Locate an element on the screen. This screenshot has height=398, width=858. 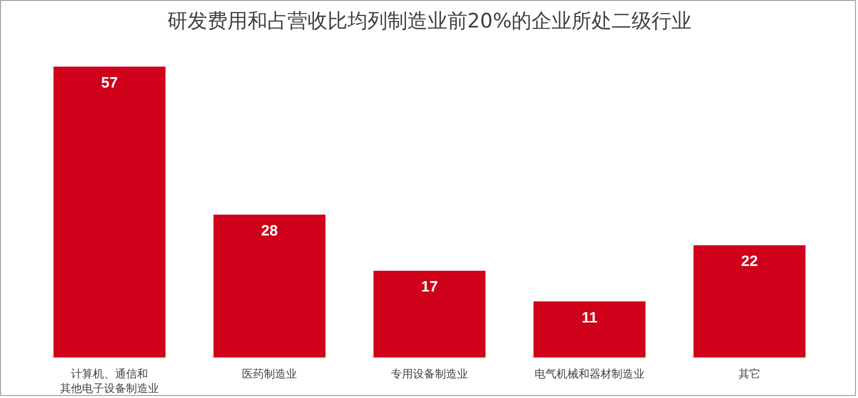
data-label: 57 is located at coordinates (109, 83).